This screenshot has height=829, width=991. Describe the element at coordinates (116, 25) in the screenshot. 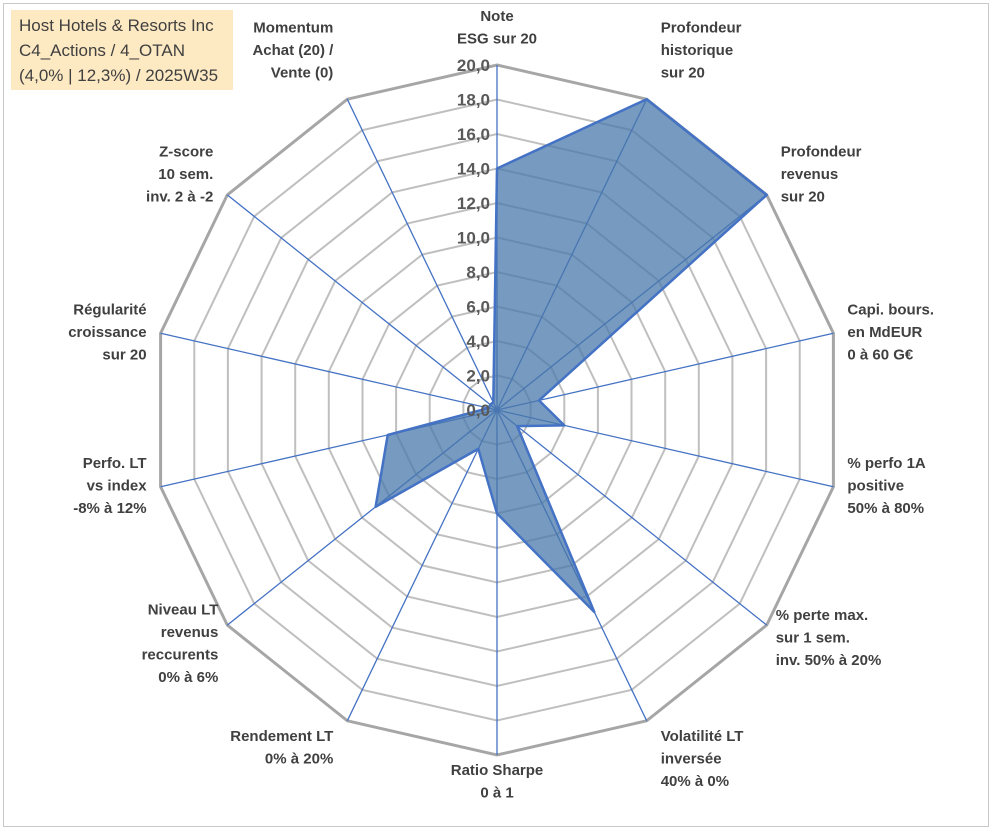

I see `info-company: Host Hotels & Resorts Inc` at that location.